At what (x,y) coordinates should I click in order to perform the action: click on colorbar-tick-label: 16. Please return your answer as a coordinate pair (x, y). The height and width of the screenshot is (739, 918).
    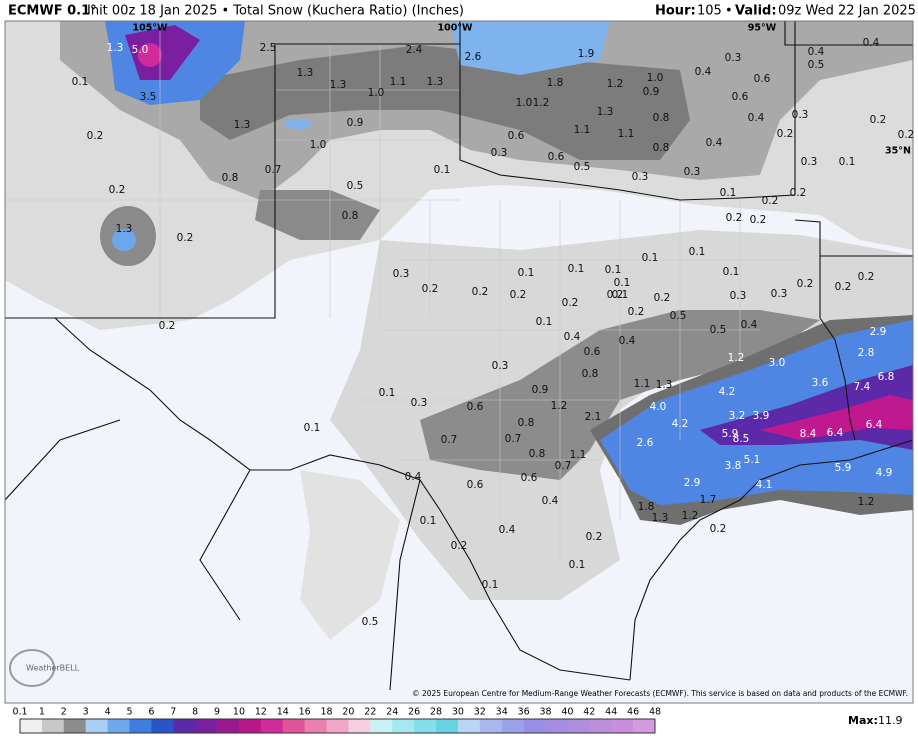
    Looking at the image, I should click on (305, 712).